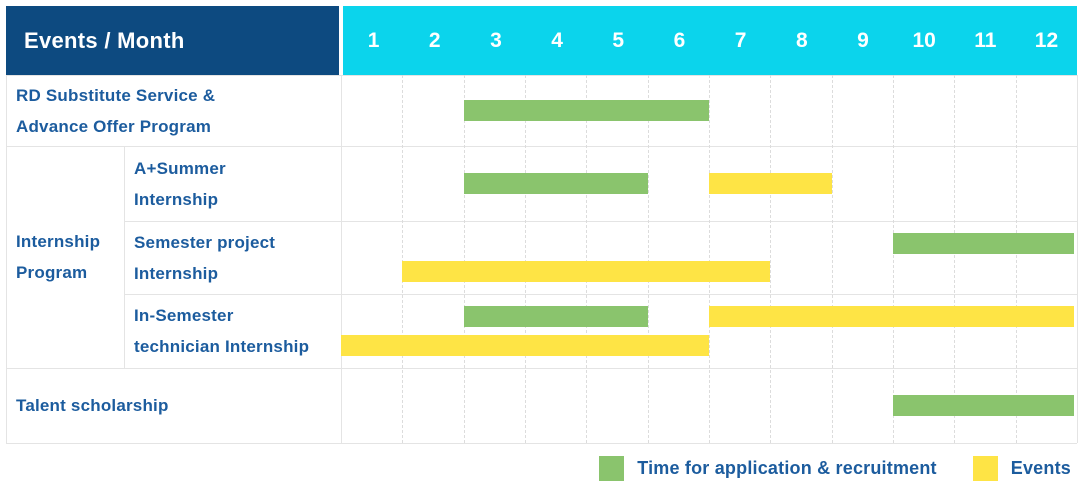  Describe the element at coordinates (180, 168) in the screenshot. I see `row-label-a-plus-summer-internship-text: A+Summer` at that location.